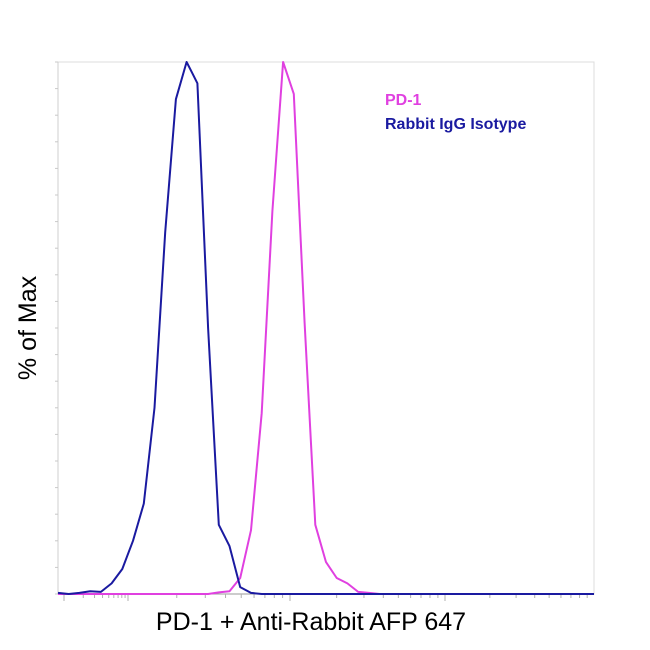 Image resolution: width=650 pixels, height=650 pixels. I want to click on legend-entry-pd-1: PD-1, so click(403, 100).